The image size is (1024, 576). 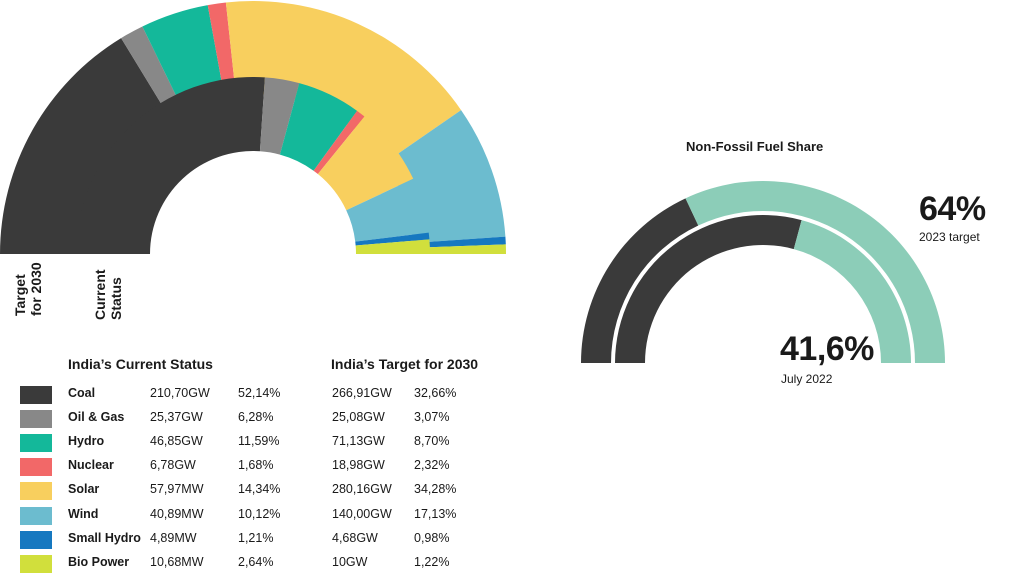 What do you see at coordinates (91, 465) in the screenshot?
I see `legend-cell-name: Nuclear` at bounding box center [91, 465].